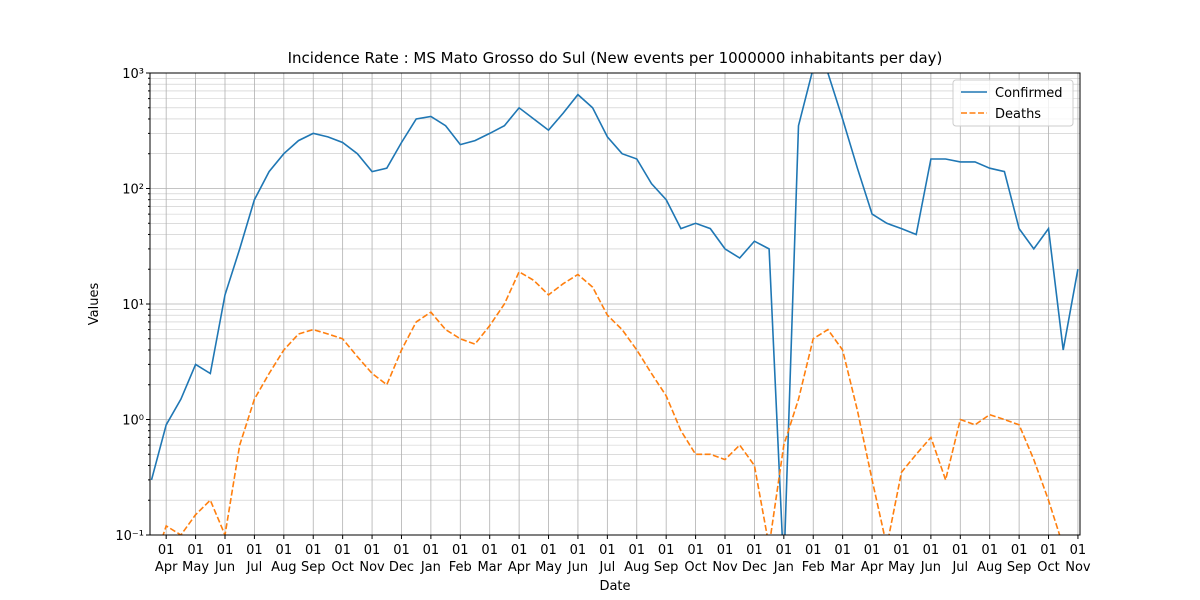  I want to click on y-tick-label: 10³, so click(133, 74).